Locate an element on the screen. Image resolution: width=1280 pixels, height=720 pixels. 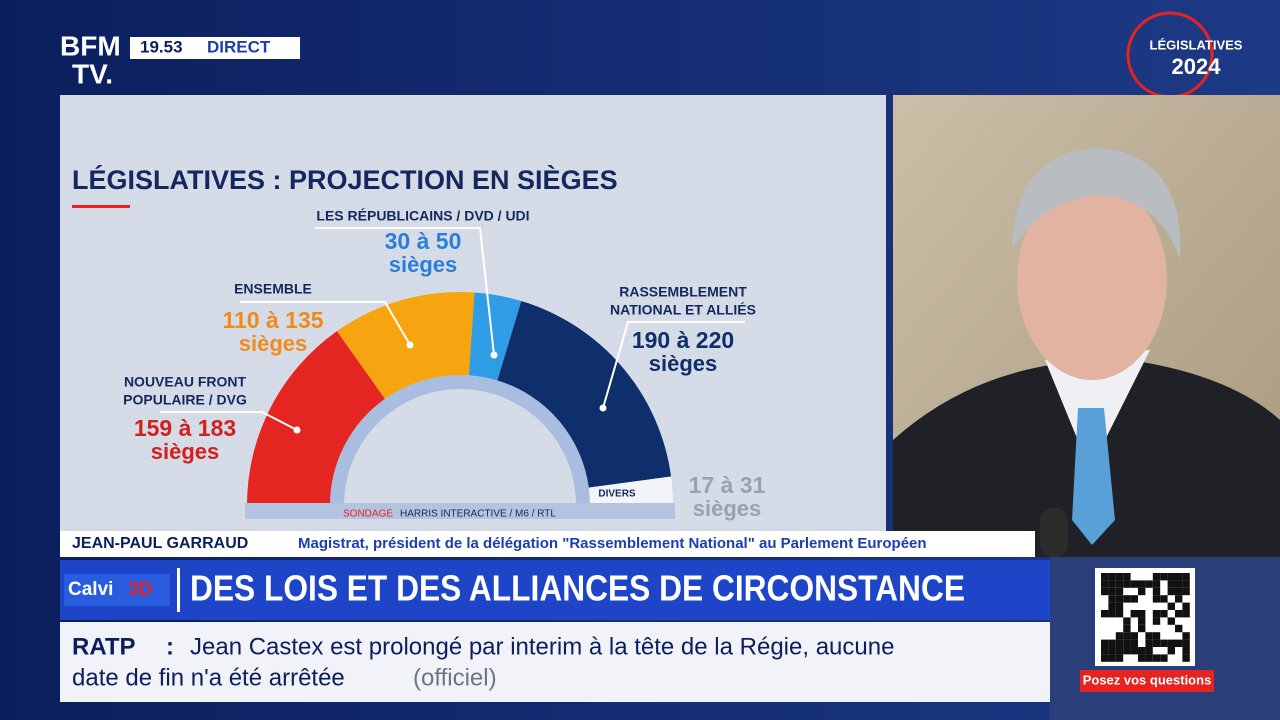
title-underline is located at coordinates (101, 206).